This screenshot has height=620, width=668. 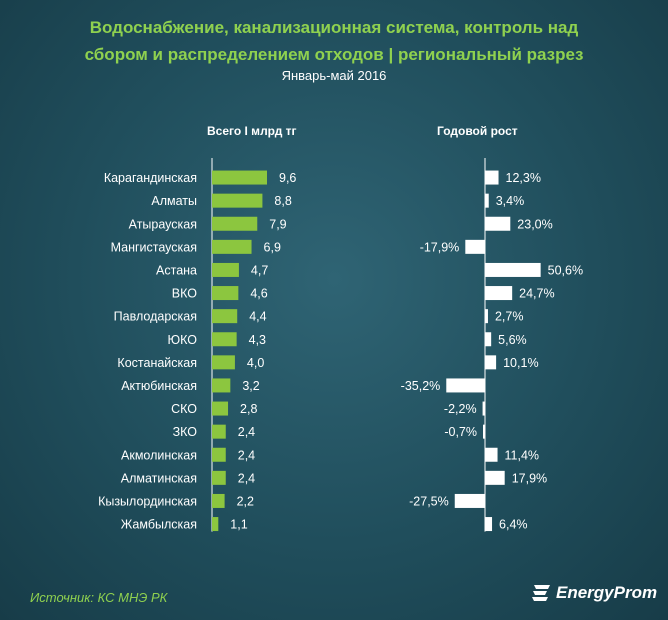 What do you see at coordinates (460, 409) in the screenshot?
I see `growth-value-label: -2,2%` at bounding box center [460, 409].